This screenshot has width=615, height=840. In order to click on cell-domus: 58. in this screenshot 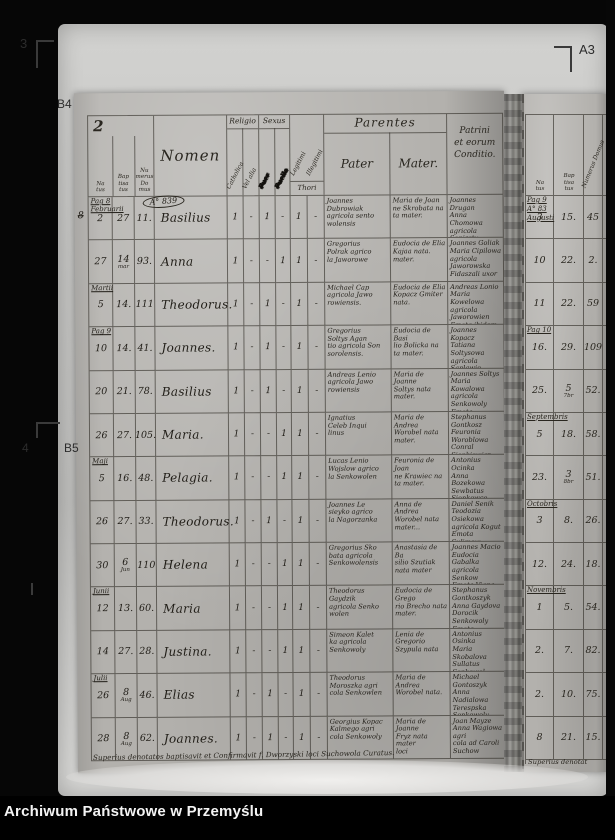, I will do `click(593, 434)`.